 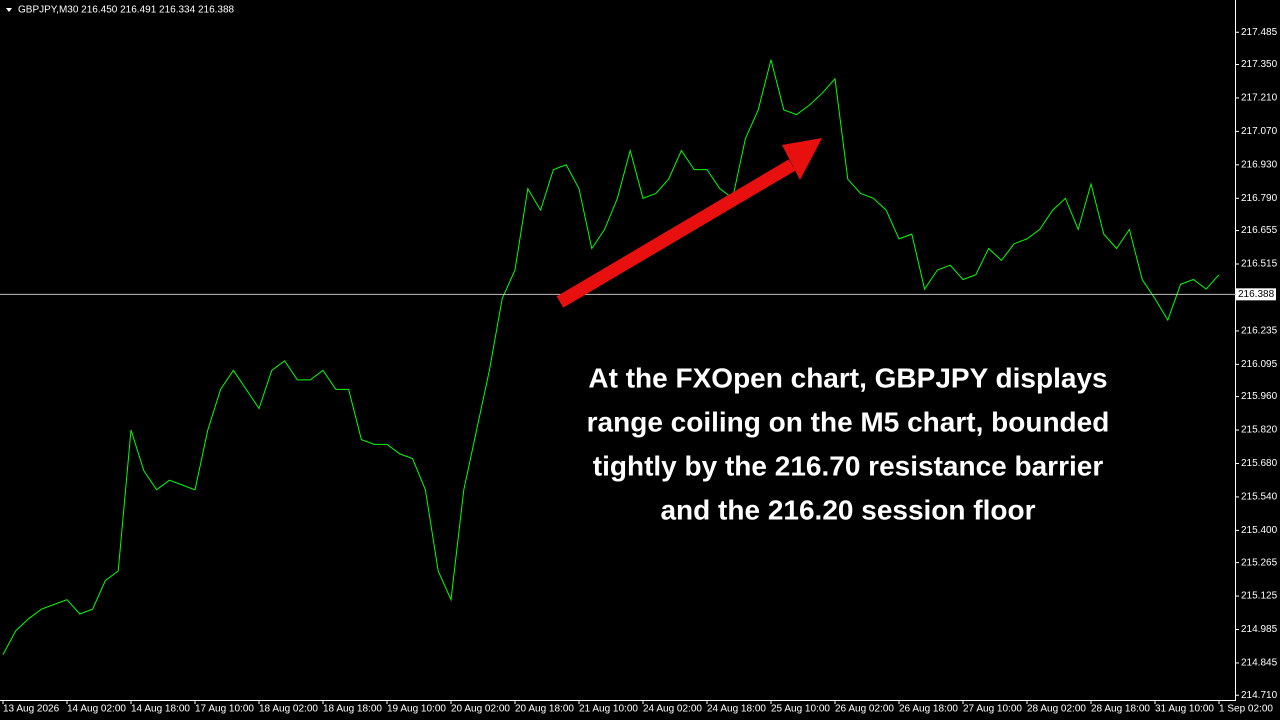 What do you see at coordinates (1259, 264) in the screenshot?
I see `y-tick-label: 216.515` at bounding box center [1259, 264].